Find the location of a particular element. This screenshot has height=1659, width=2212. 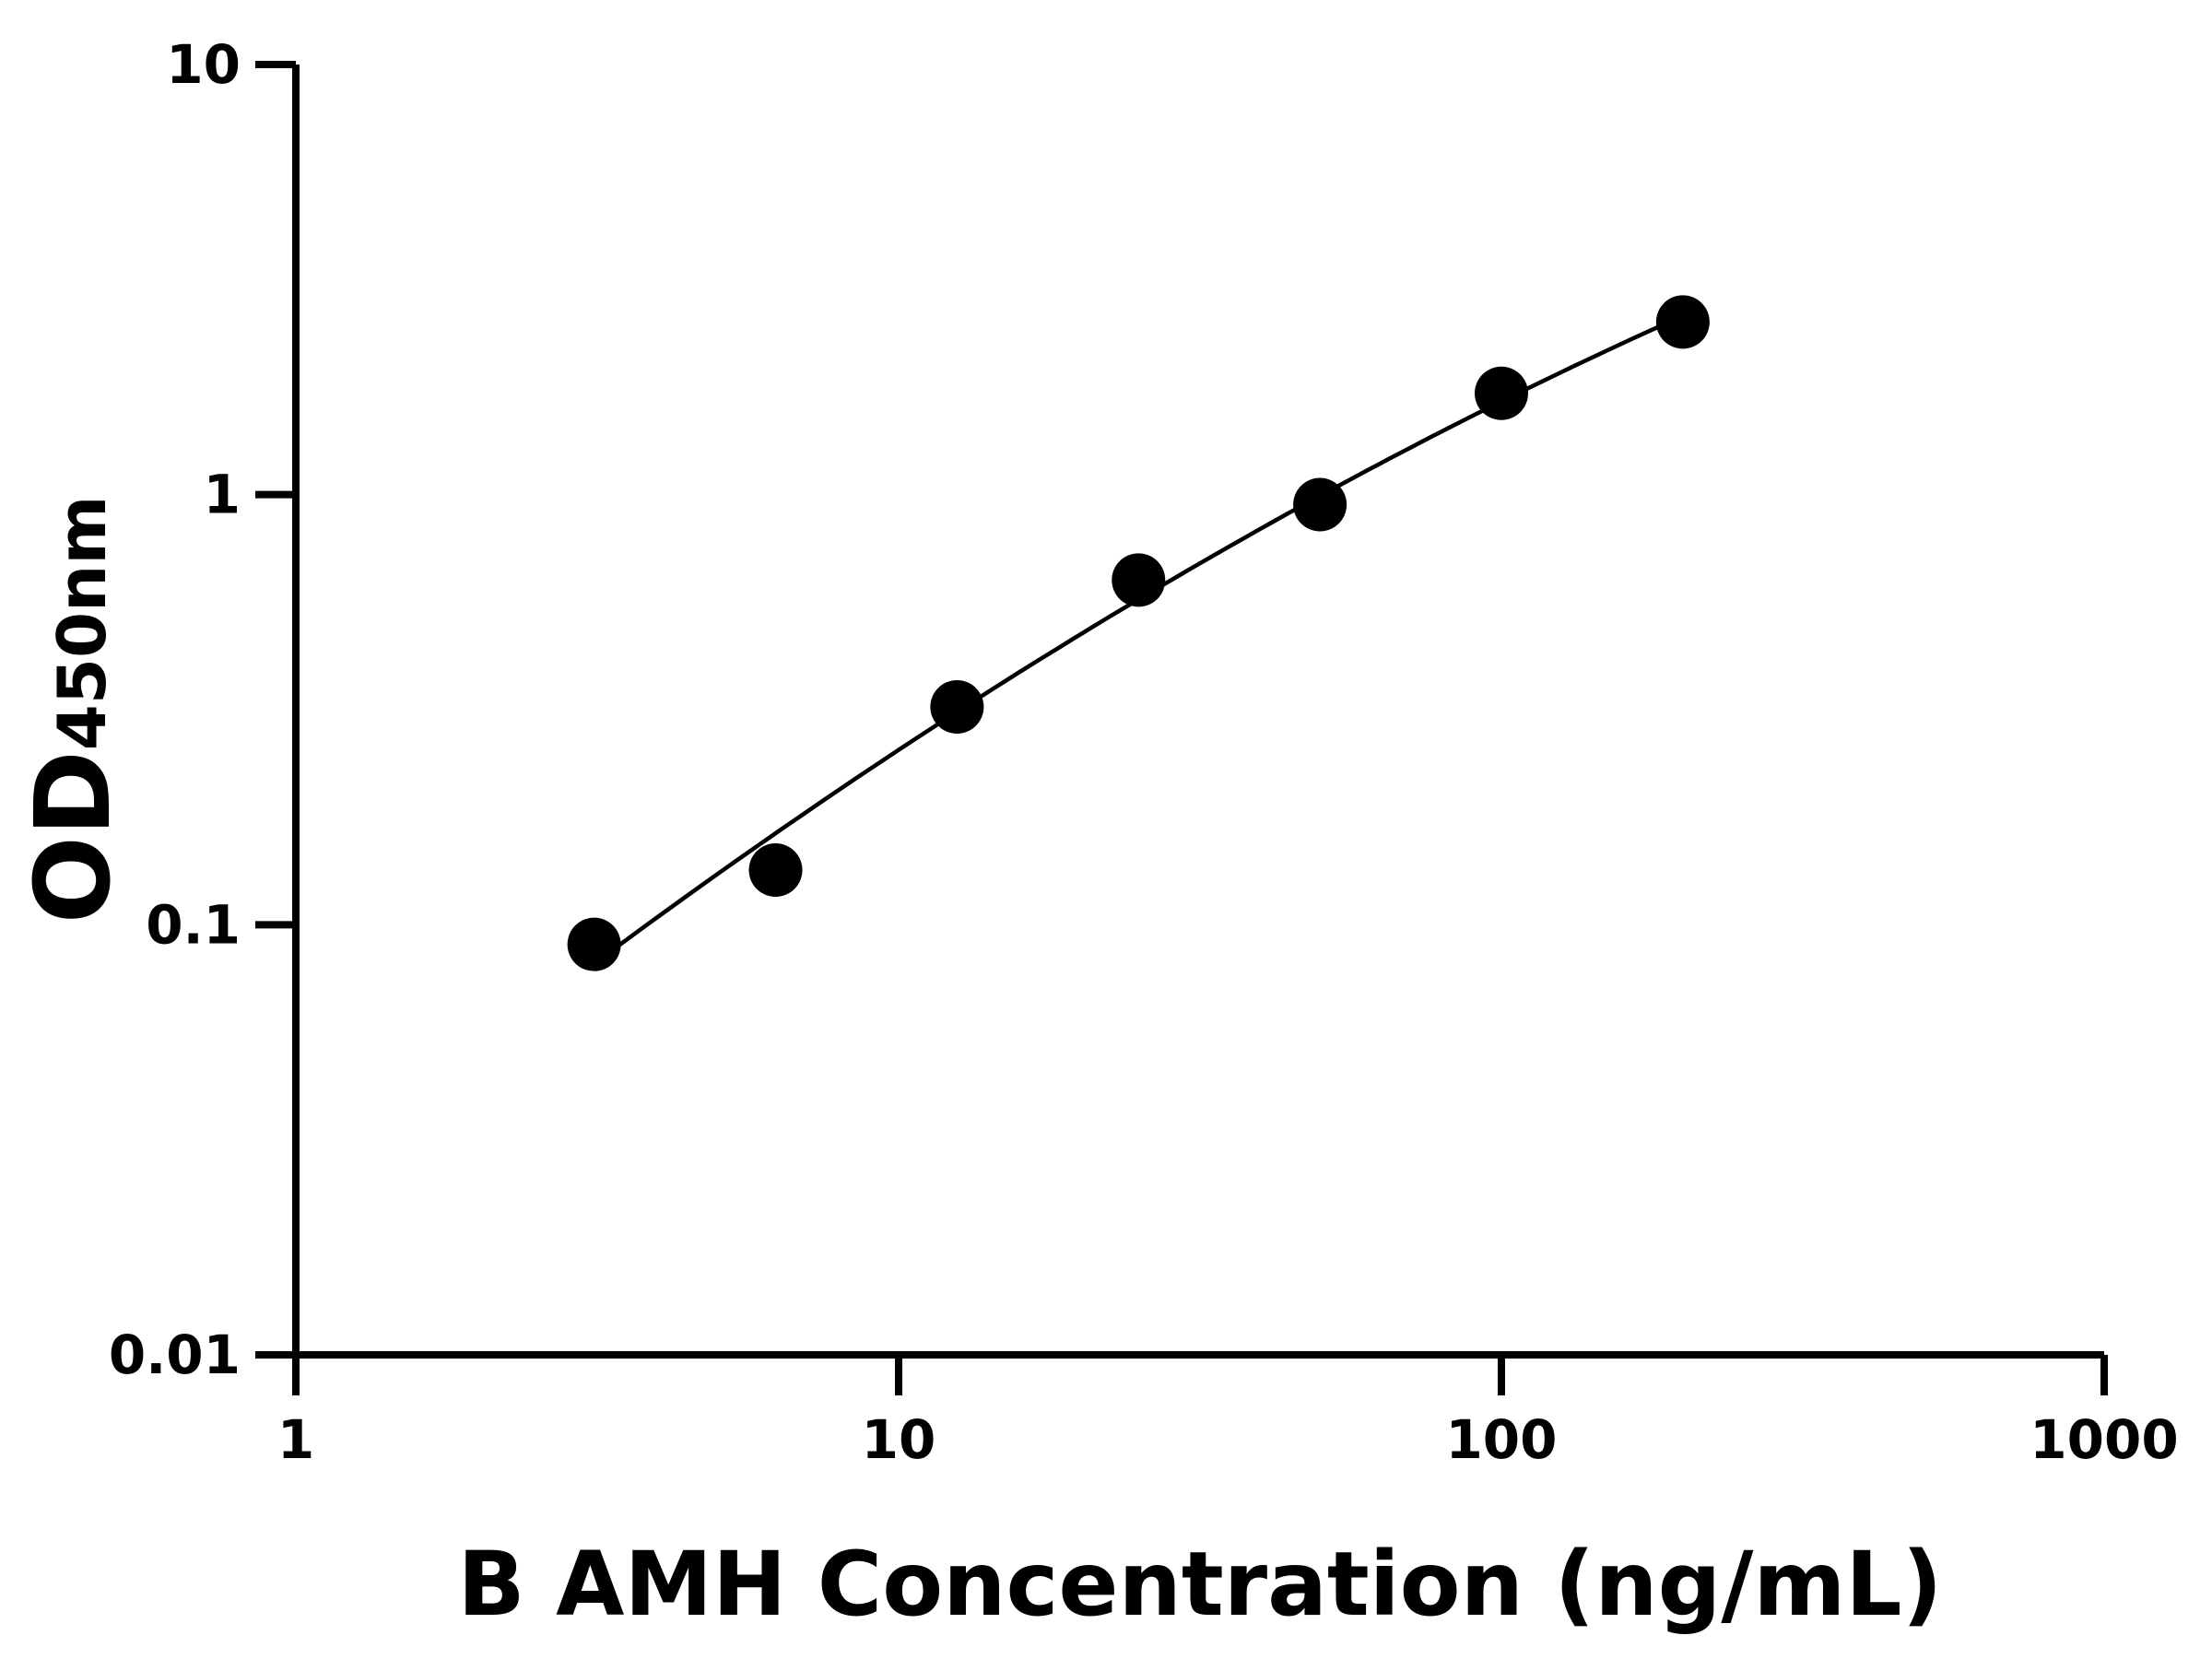

y-axis-title-sub: 450nm is located at coordinates (82, 623).